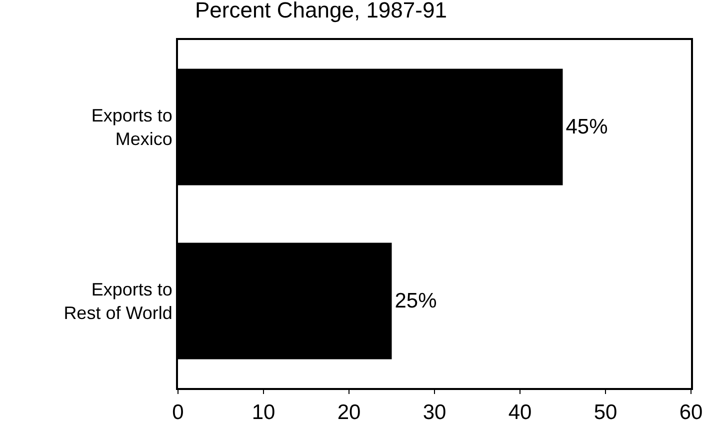  Describe the element at coordinates (178, 412) in the screenshot. I see `x-tick-label: 0` at that location.